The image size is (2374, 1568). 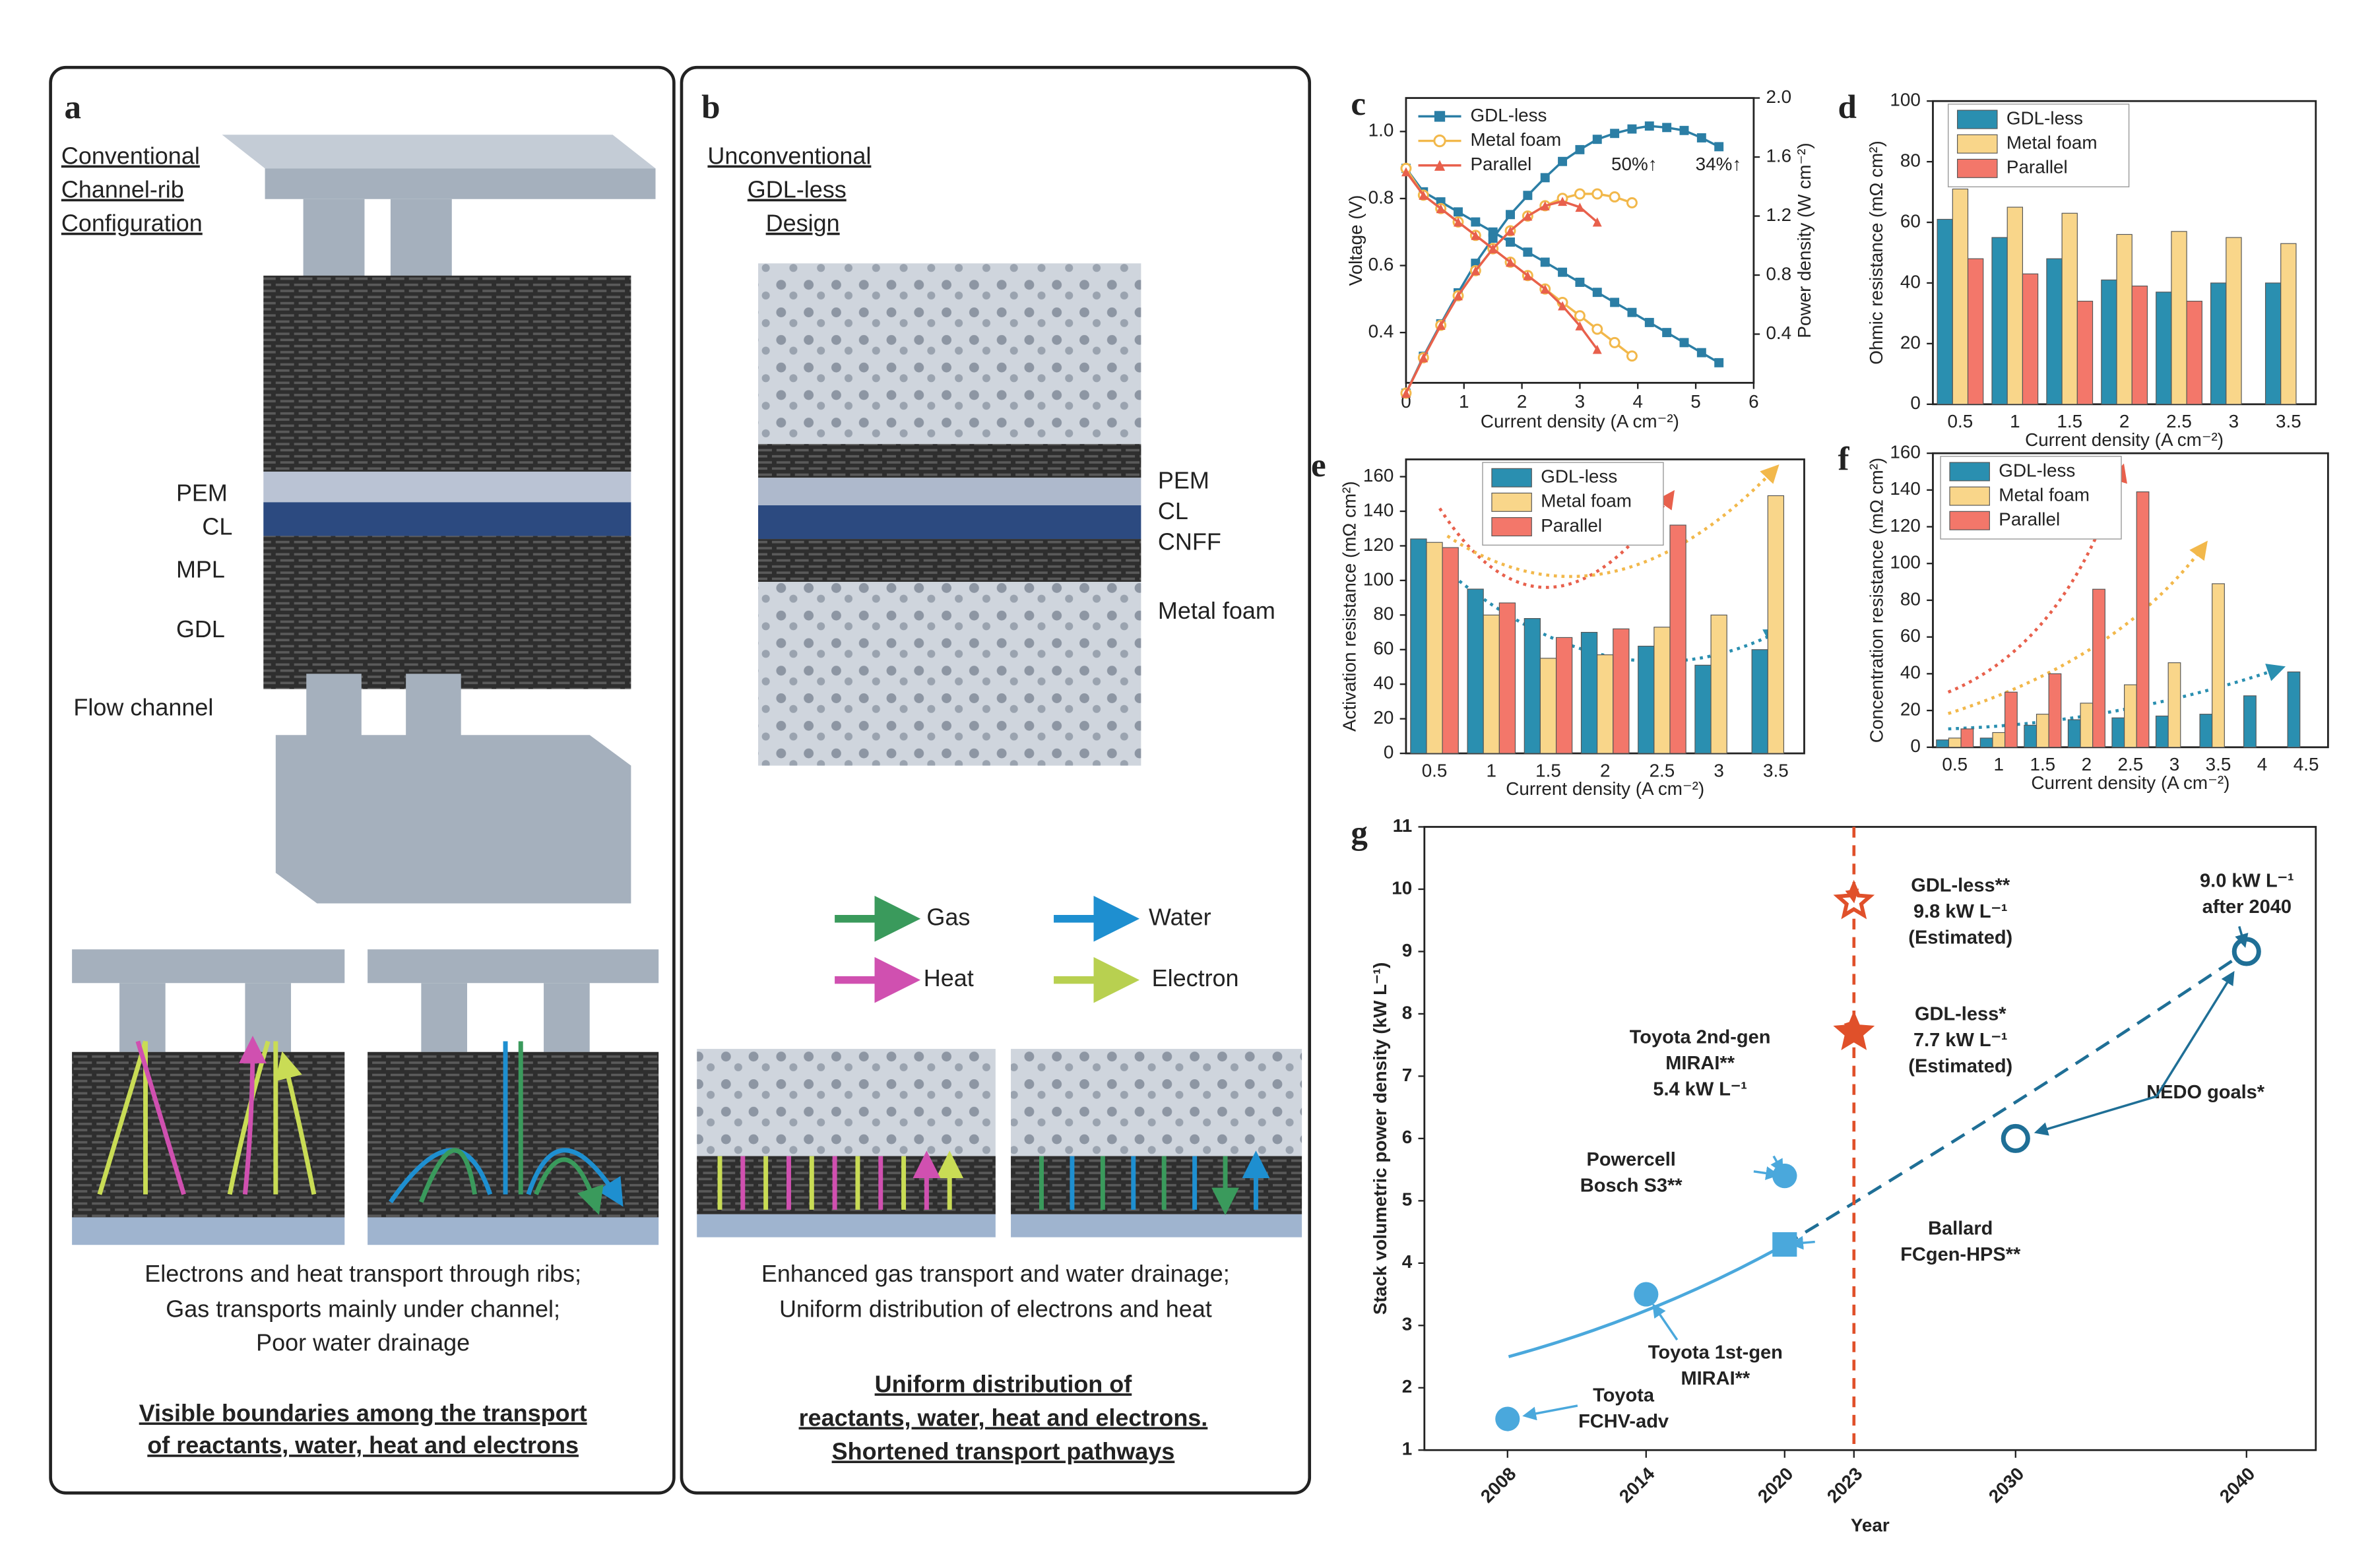 I want to click on y-tick-label: 11, so click(x=1402, y=825).